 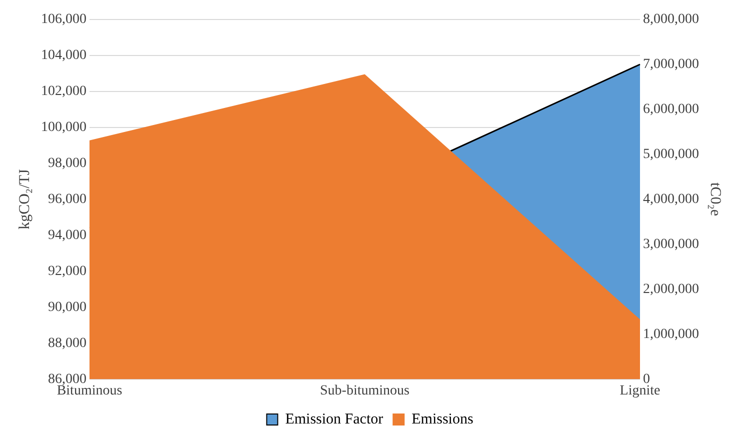 What do you see at coordinates (671, 334) in the screenshot?
I see `y2-tick-label: 1,000,000` at bounding box center [671, 334].